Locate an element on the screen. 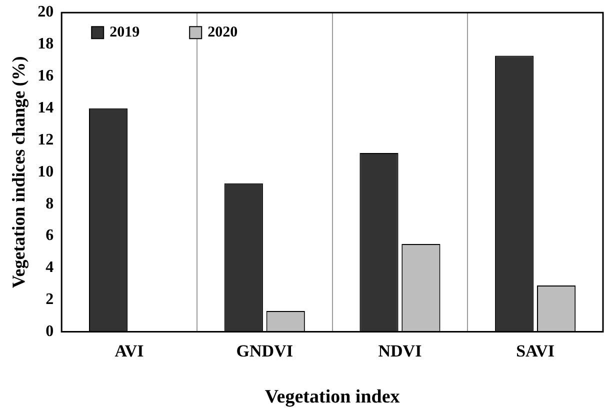  legend-label: 2019 is located at coordinates (125, 32).